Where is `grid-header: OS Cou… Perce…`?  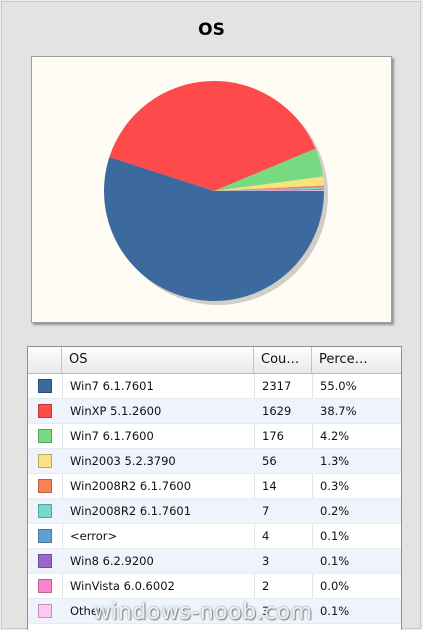 grid-header: OS Cou… Perce… is located at coordinates (214, 360).